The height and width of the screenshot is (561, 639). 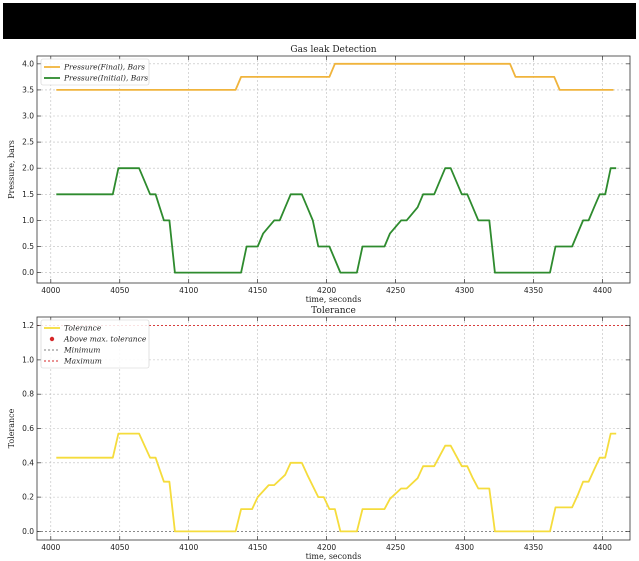 I want to click on y-tick-label: 0.5, so click(x=28, y=246).